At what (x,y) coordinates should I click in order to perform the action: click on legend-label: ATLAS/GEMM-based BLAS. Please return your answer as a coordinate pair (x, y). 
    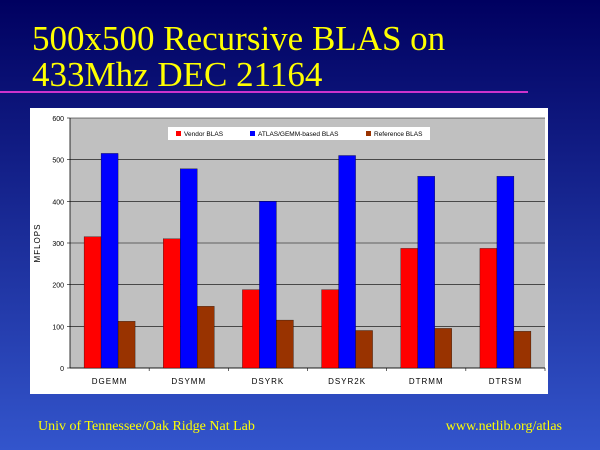
    Looking at the image, I should click on (298, 134).